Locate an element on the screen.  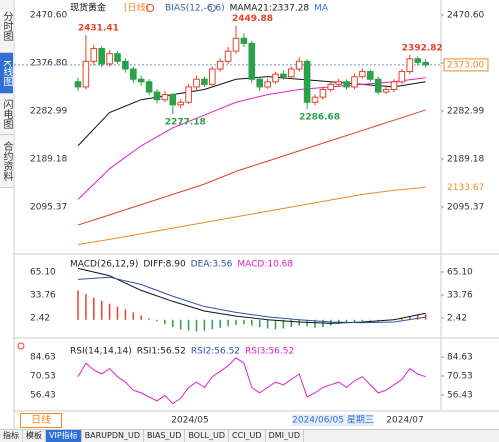
period-button: 日线 is located at coordinates (41, 420).